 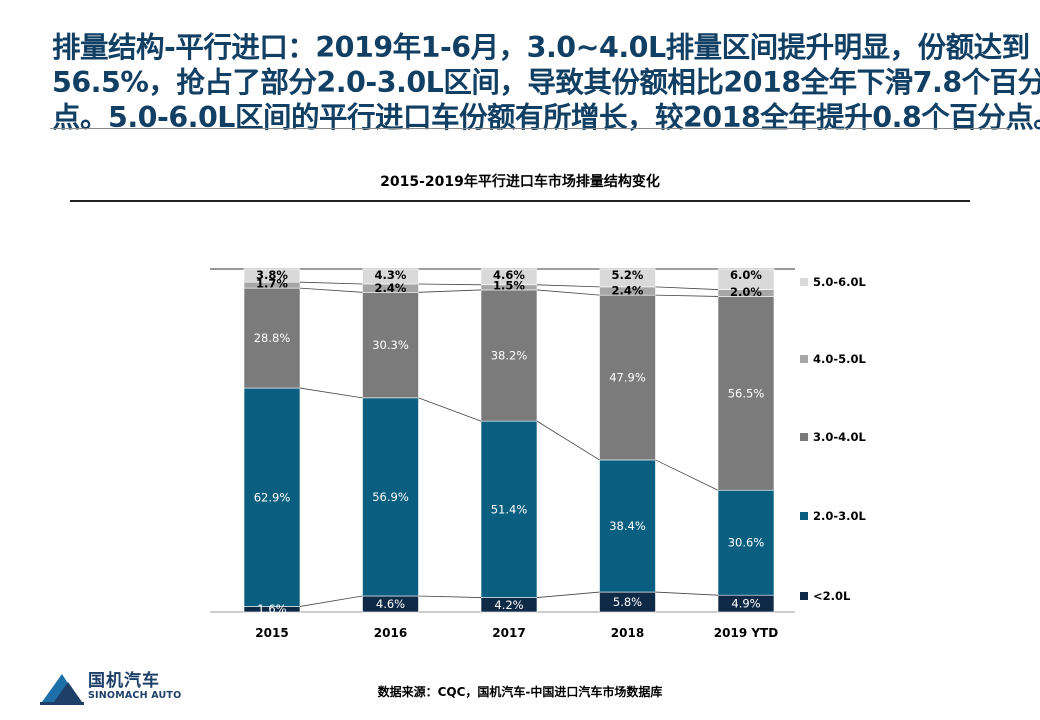 What do you see at coordinates (627, 633) in the screenshot?
I see `x-tick-label: 2018` at bounding box center [627, 633].